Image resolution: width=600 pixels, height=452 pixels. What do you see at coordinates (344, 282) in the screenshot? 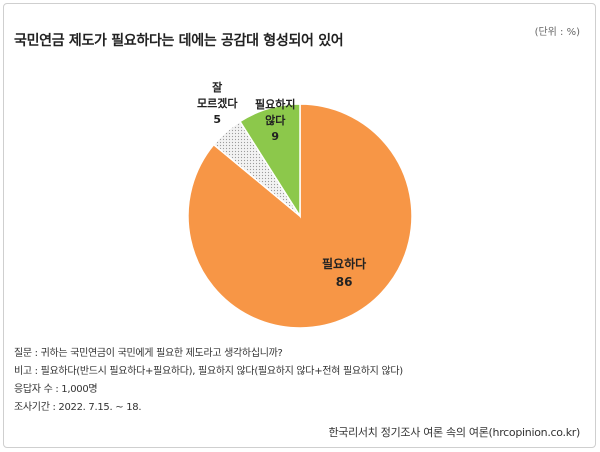
I see `label-necessary-value: 86` at bounding box center [344, 282].